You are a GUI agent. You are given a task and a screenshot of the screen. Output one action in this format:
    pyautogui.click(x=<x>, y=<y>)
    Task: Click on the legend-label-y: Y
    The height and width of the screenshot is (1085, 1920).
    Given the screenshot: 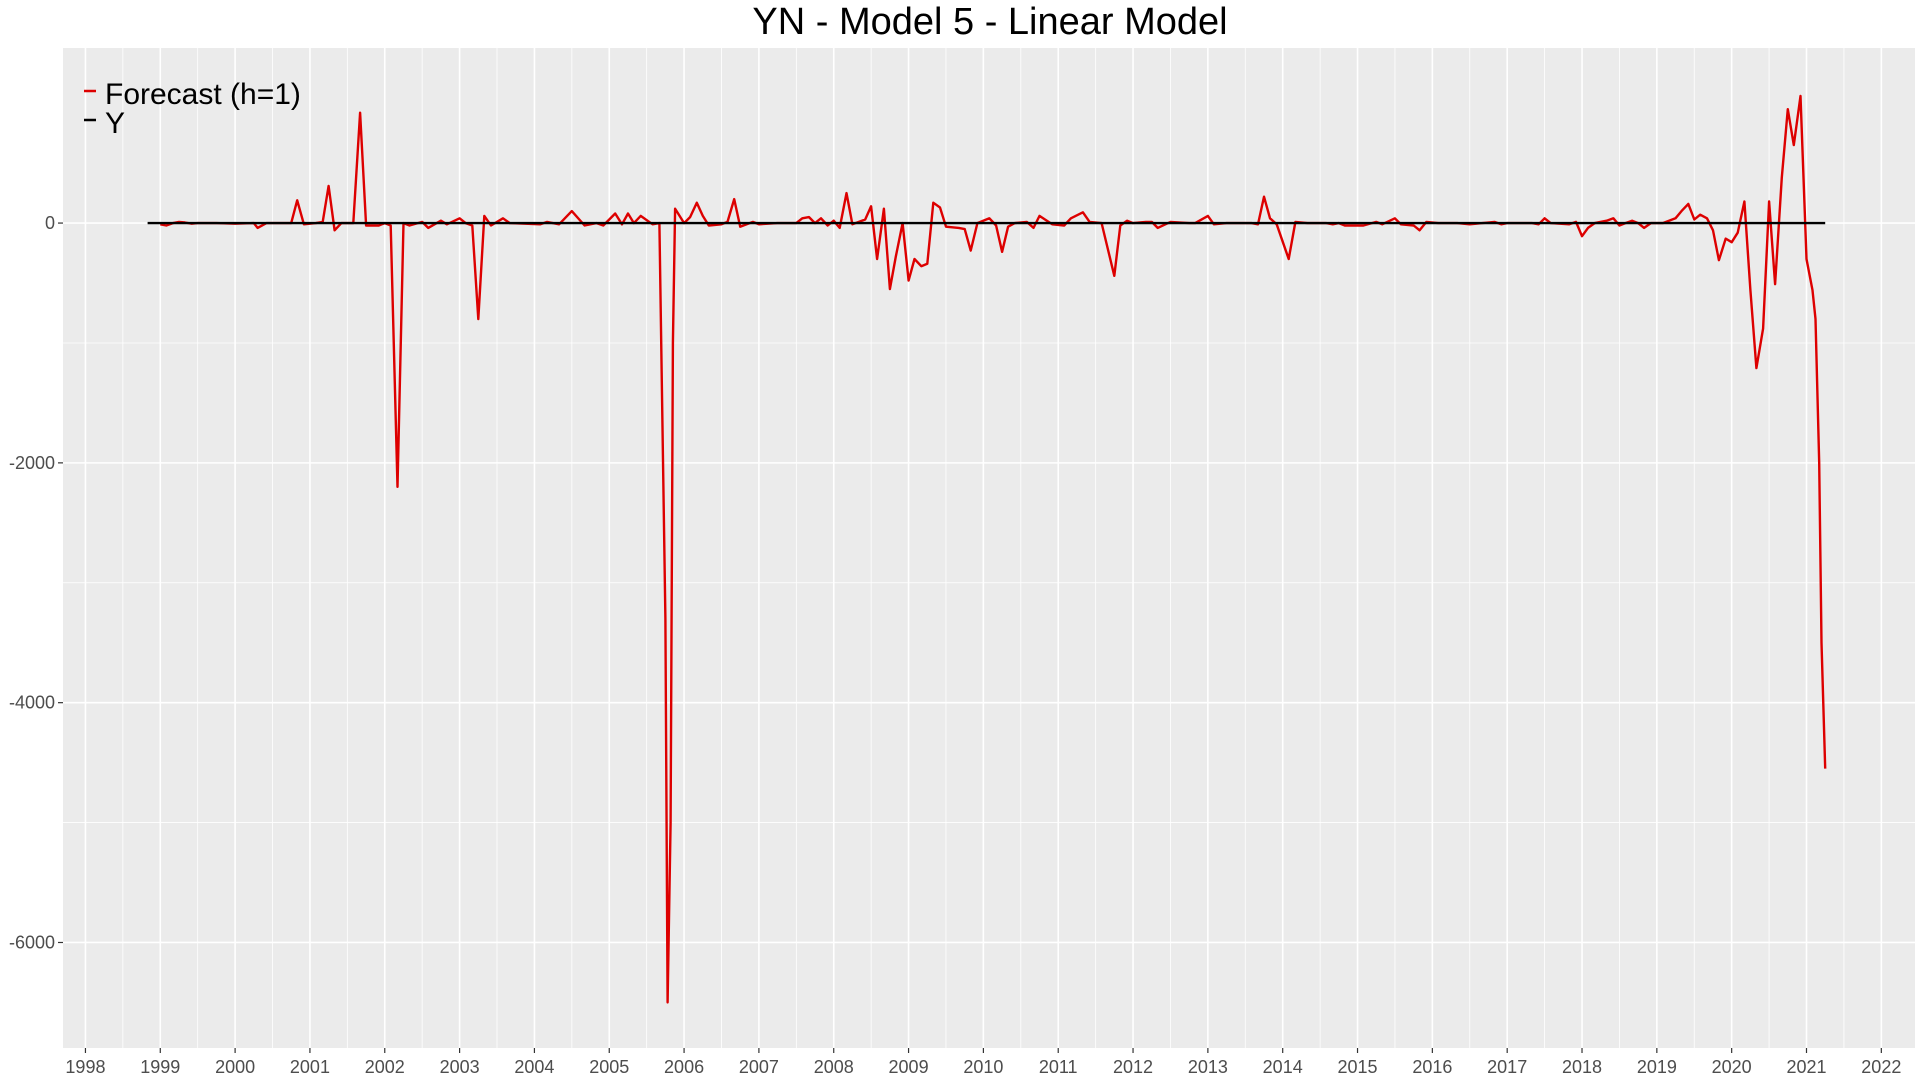 What is the action you would take?
    pyautogui.click(x=115, y=123)
    